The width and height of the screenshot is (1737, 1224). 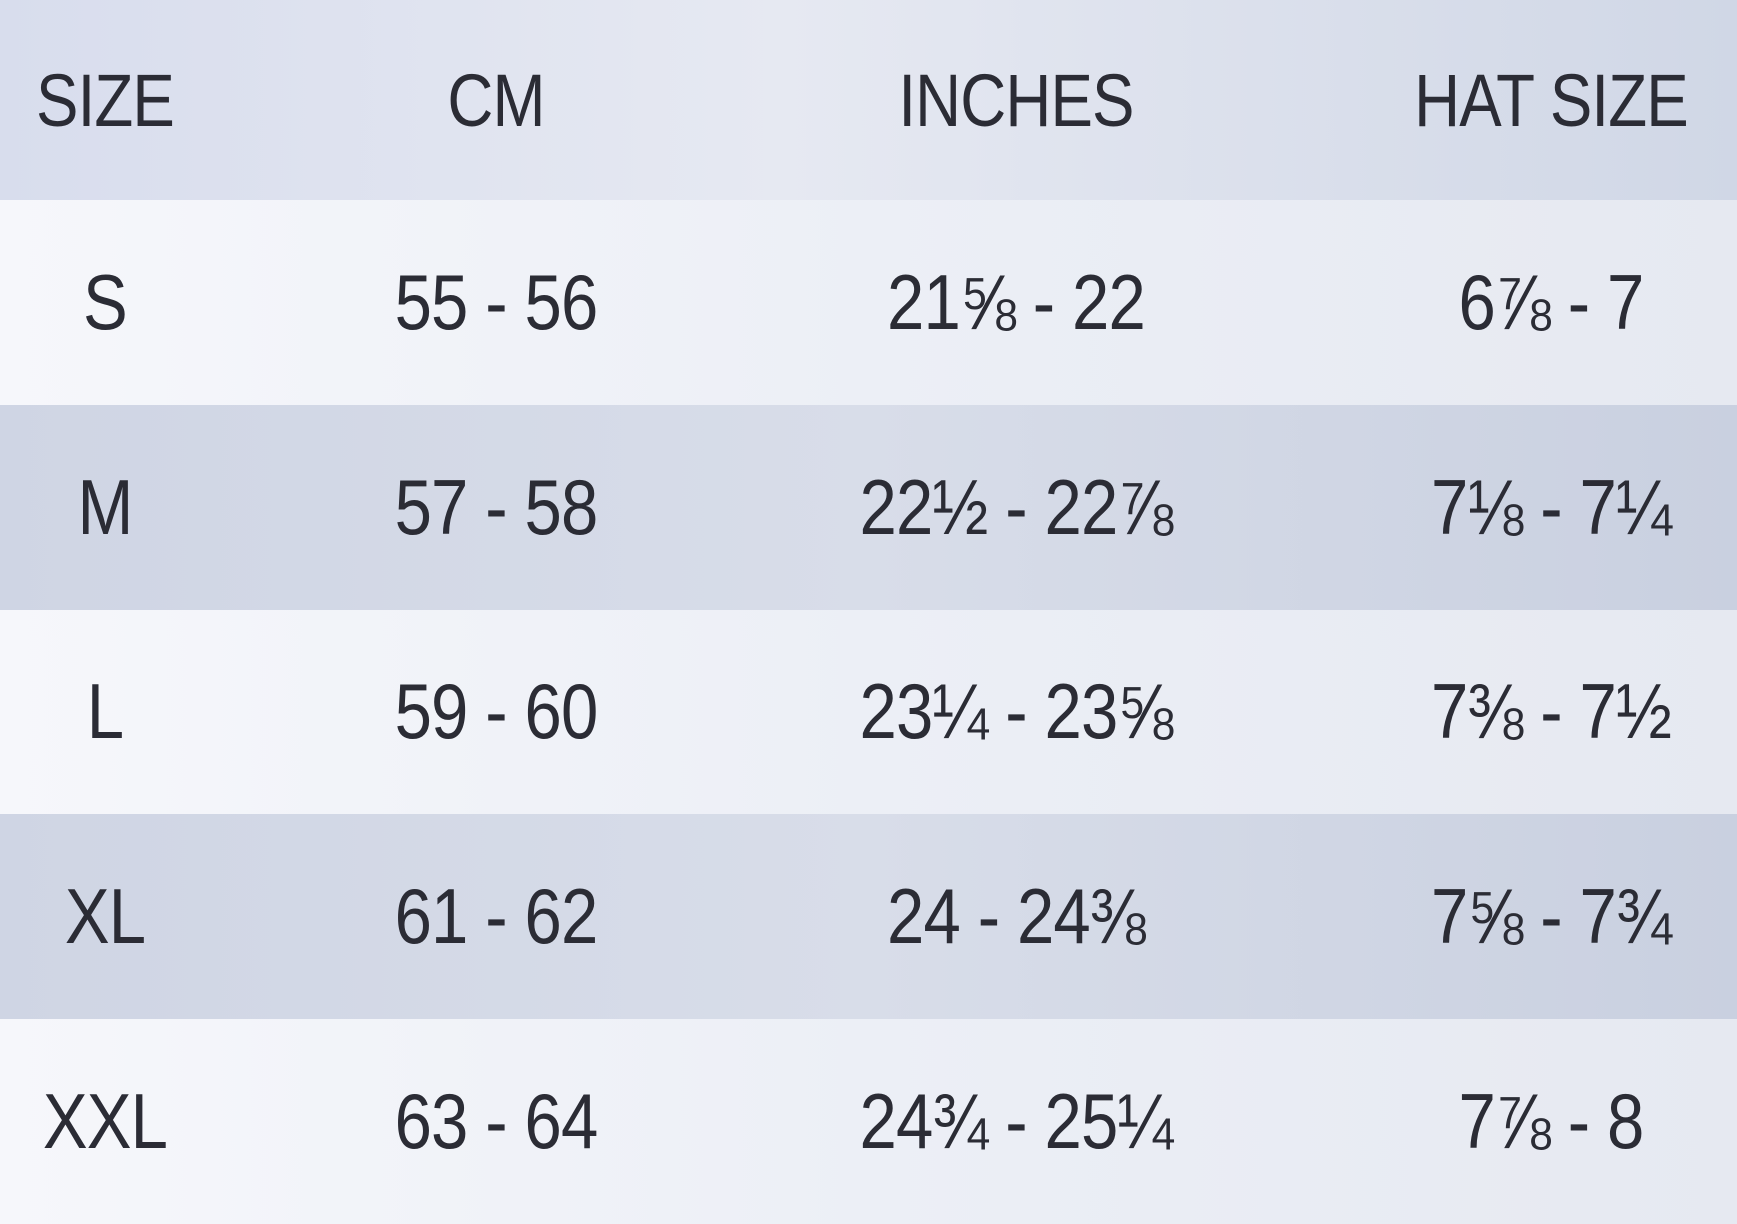 What do you see at coordinates (1016, 1121) in the screenshot?
I see `inches-cell: 24¾ - 25¼` at bounding box center [1016, 1121].